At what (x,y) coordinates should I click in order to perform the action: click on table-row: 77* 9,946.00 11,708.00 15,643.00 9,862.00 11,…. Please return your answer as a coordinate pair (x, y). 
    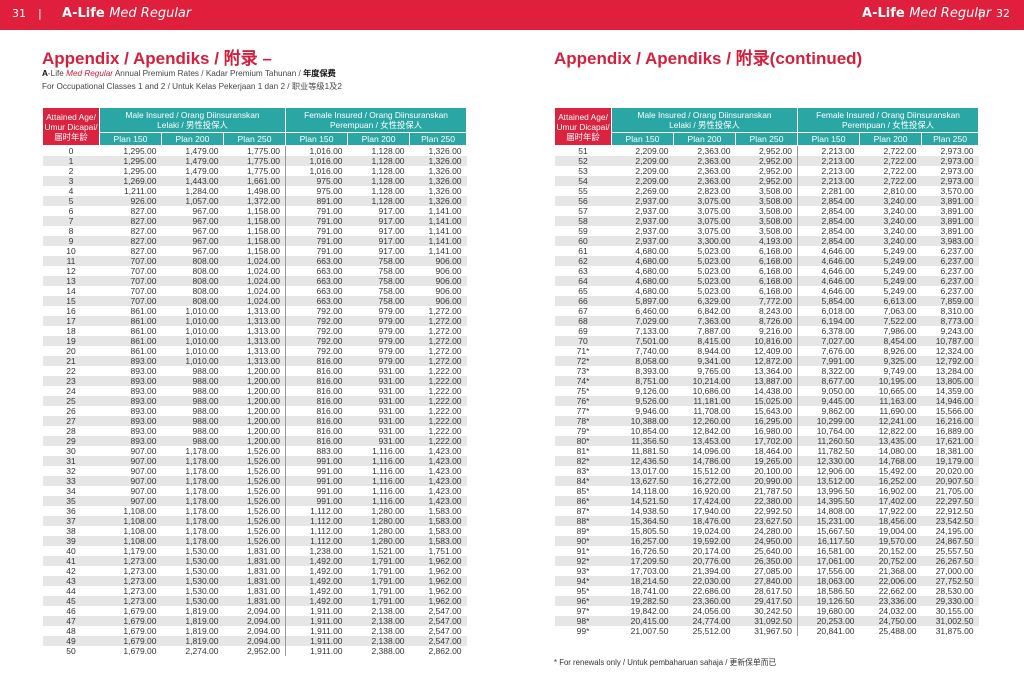
    Looking at the image, I should click on (767, 411).